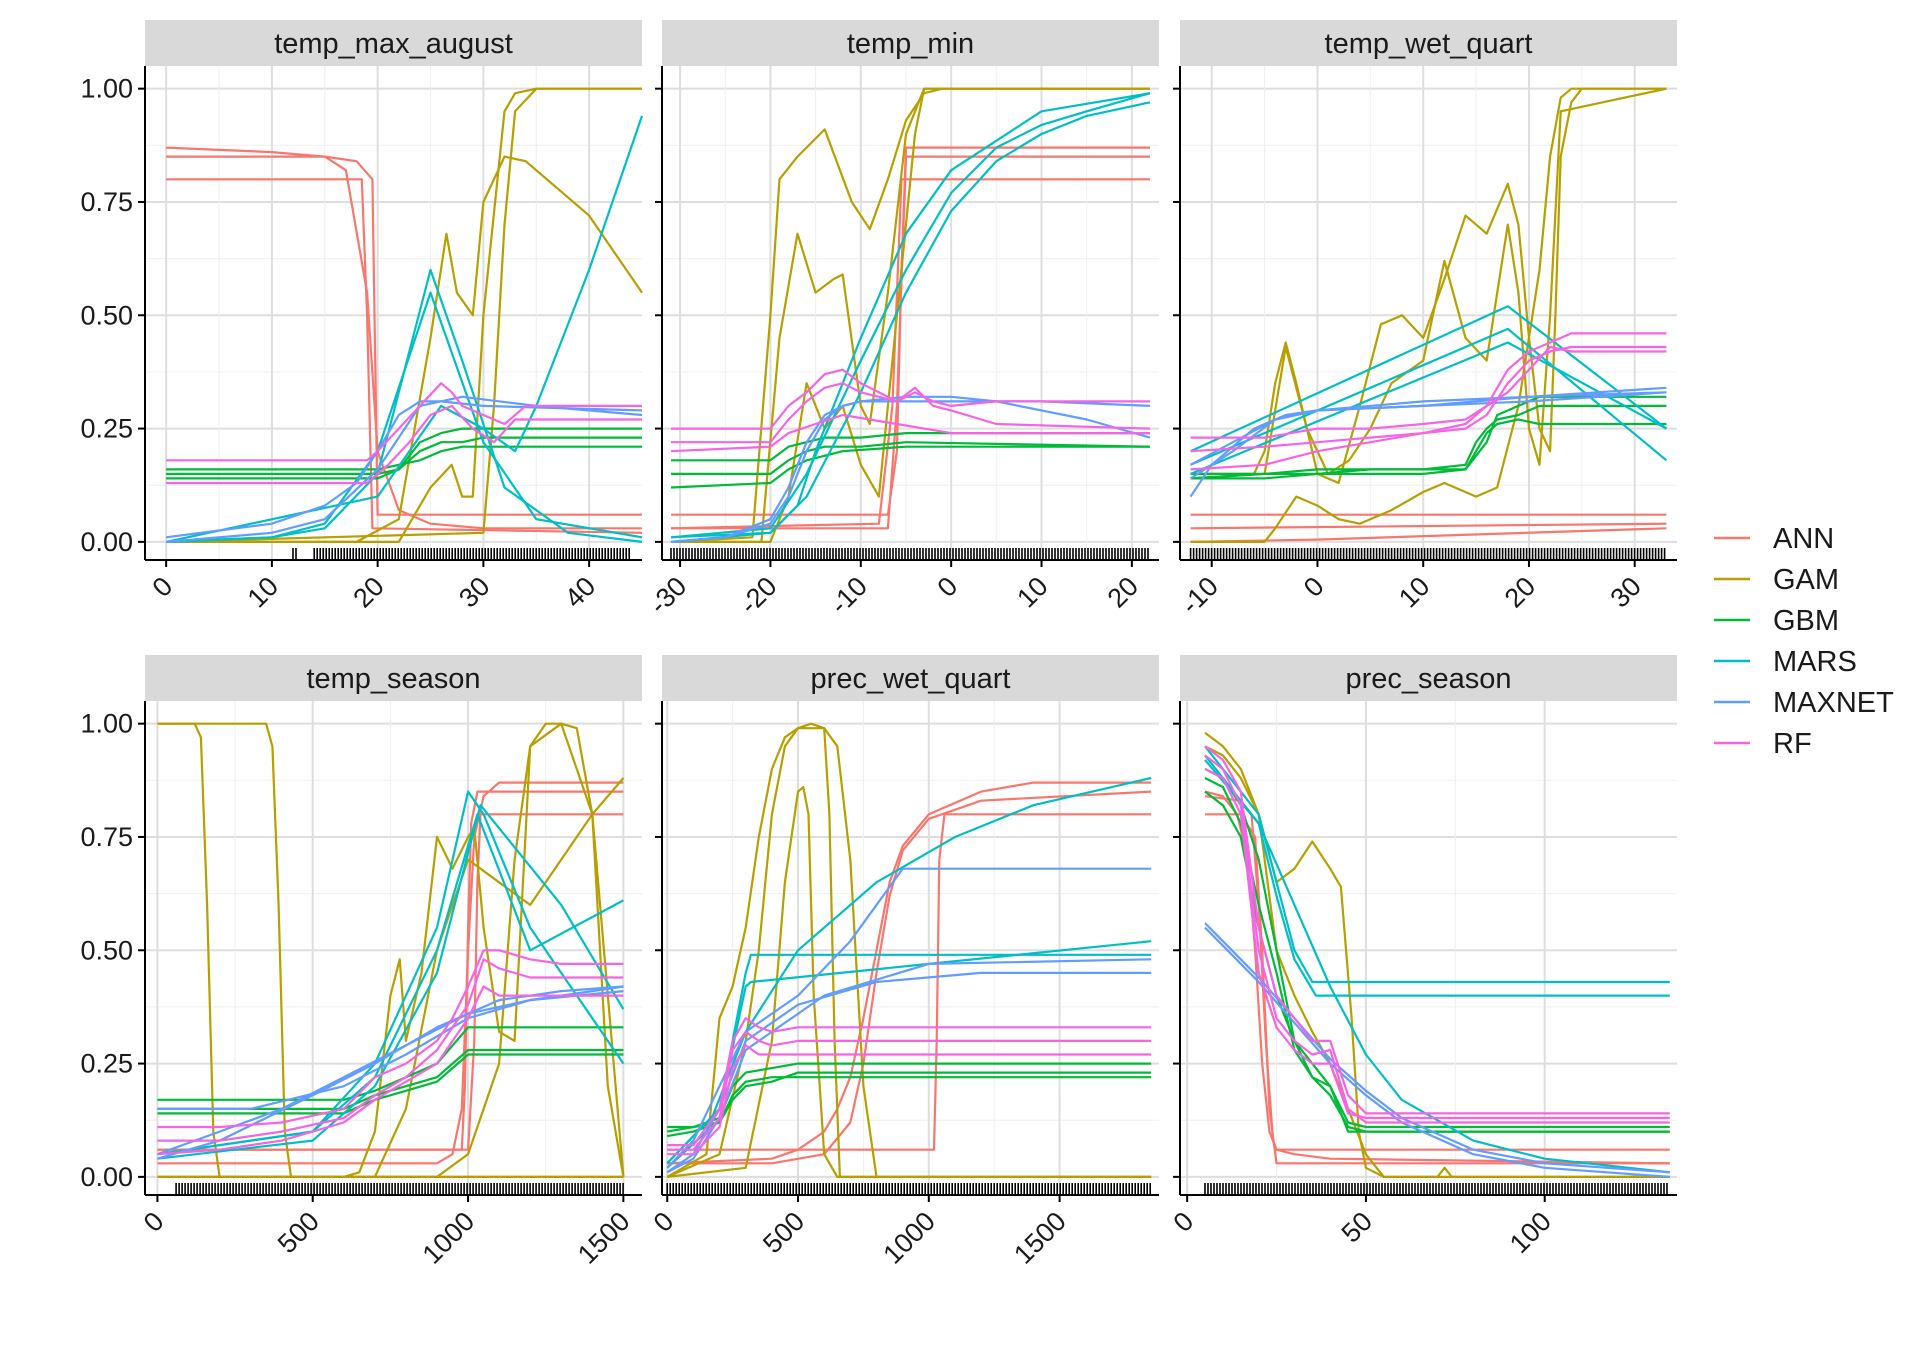  What do you see at coordinates (1520, 592) in the screenshot?
I see `x-tick-label: 20` at bounding box center [1520, 592].